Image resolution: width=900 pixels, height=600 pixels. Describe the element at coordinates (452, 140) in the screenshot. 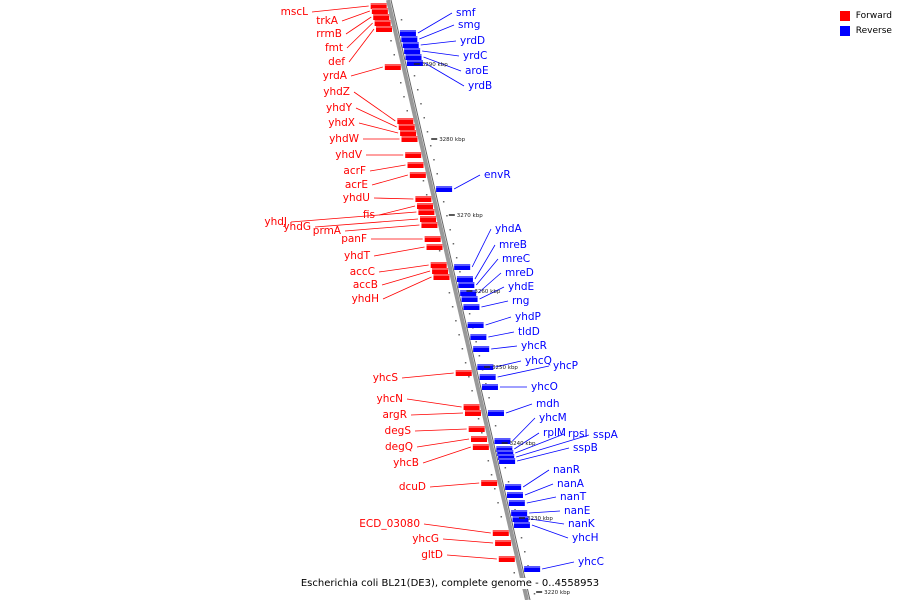

I see `tick-label: 3280 kbp` at that location.